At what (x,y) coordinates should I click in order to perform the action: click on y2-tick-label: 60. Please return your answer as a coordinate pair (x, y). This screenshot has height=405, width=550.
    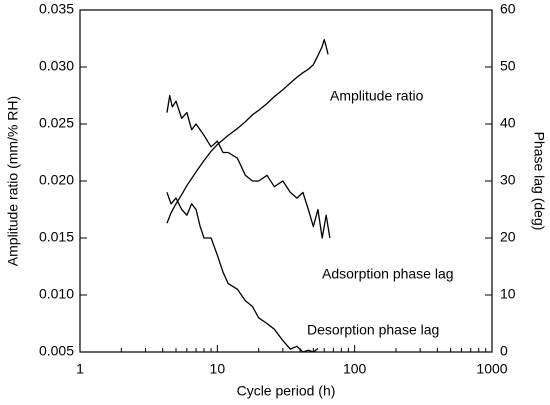
    Looking at the image, I should click on (508, 9).